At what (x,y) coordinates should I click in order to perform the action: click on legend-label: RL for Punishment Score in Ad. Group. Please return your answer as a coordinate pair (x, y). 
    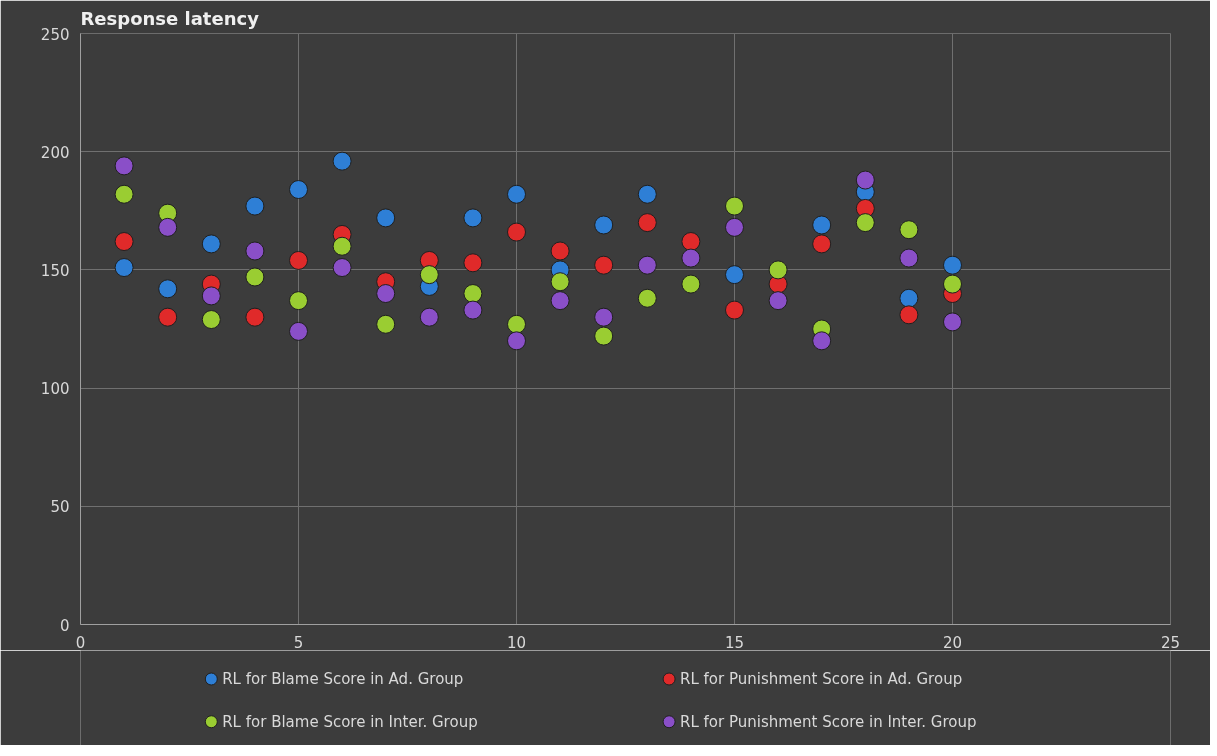
    Looking at the image, I should click on (821, 679).